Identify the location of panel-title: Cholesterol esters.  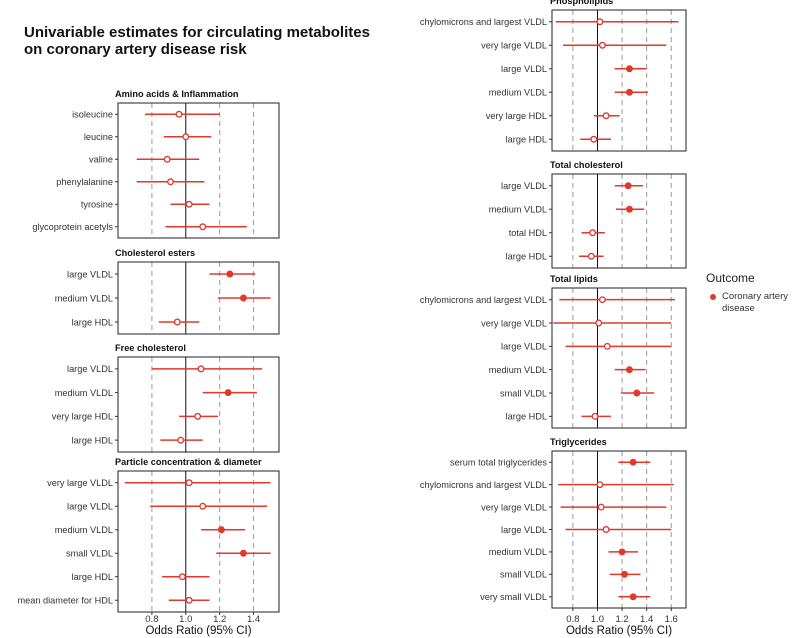
(155, 253).